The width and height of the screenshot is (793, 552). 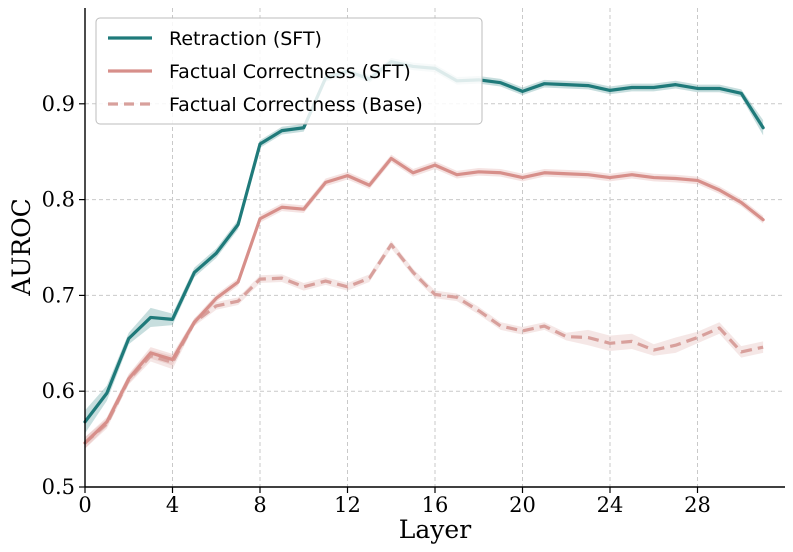 What do you see at coordinates (610, 505) in the screenshot?
I see `x-tick-label: 24` at bounding box center [610, 505].